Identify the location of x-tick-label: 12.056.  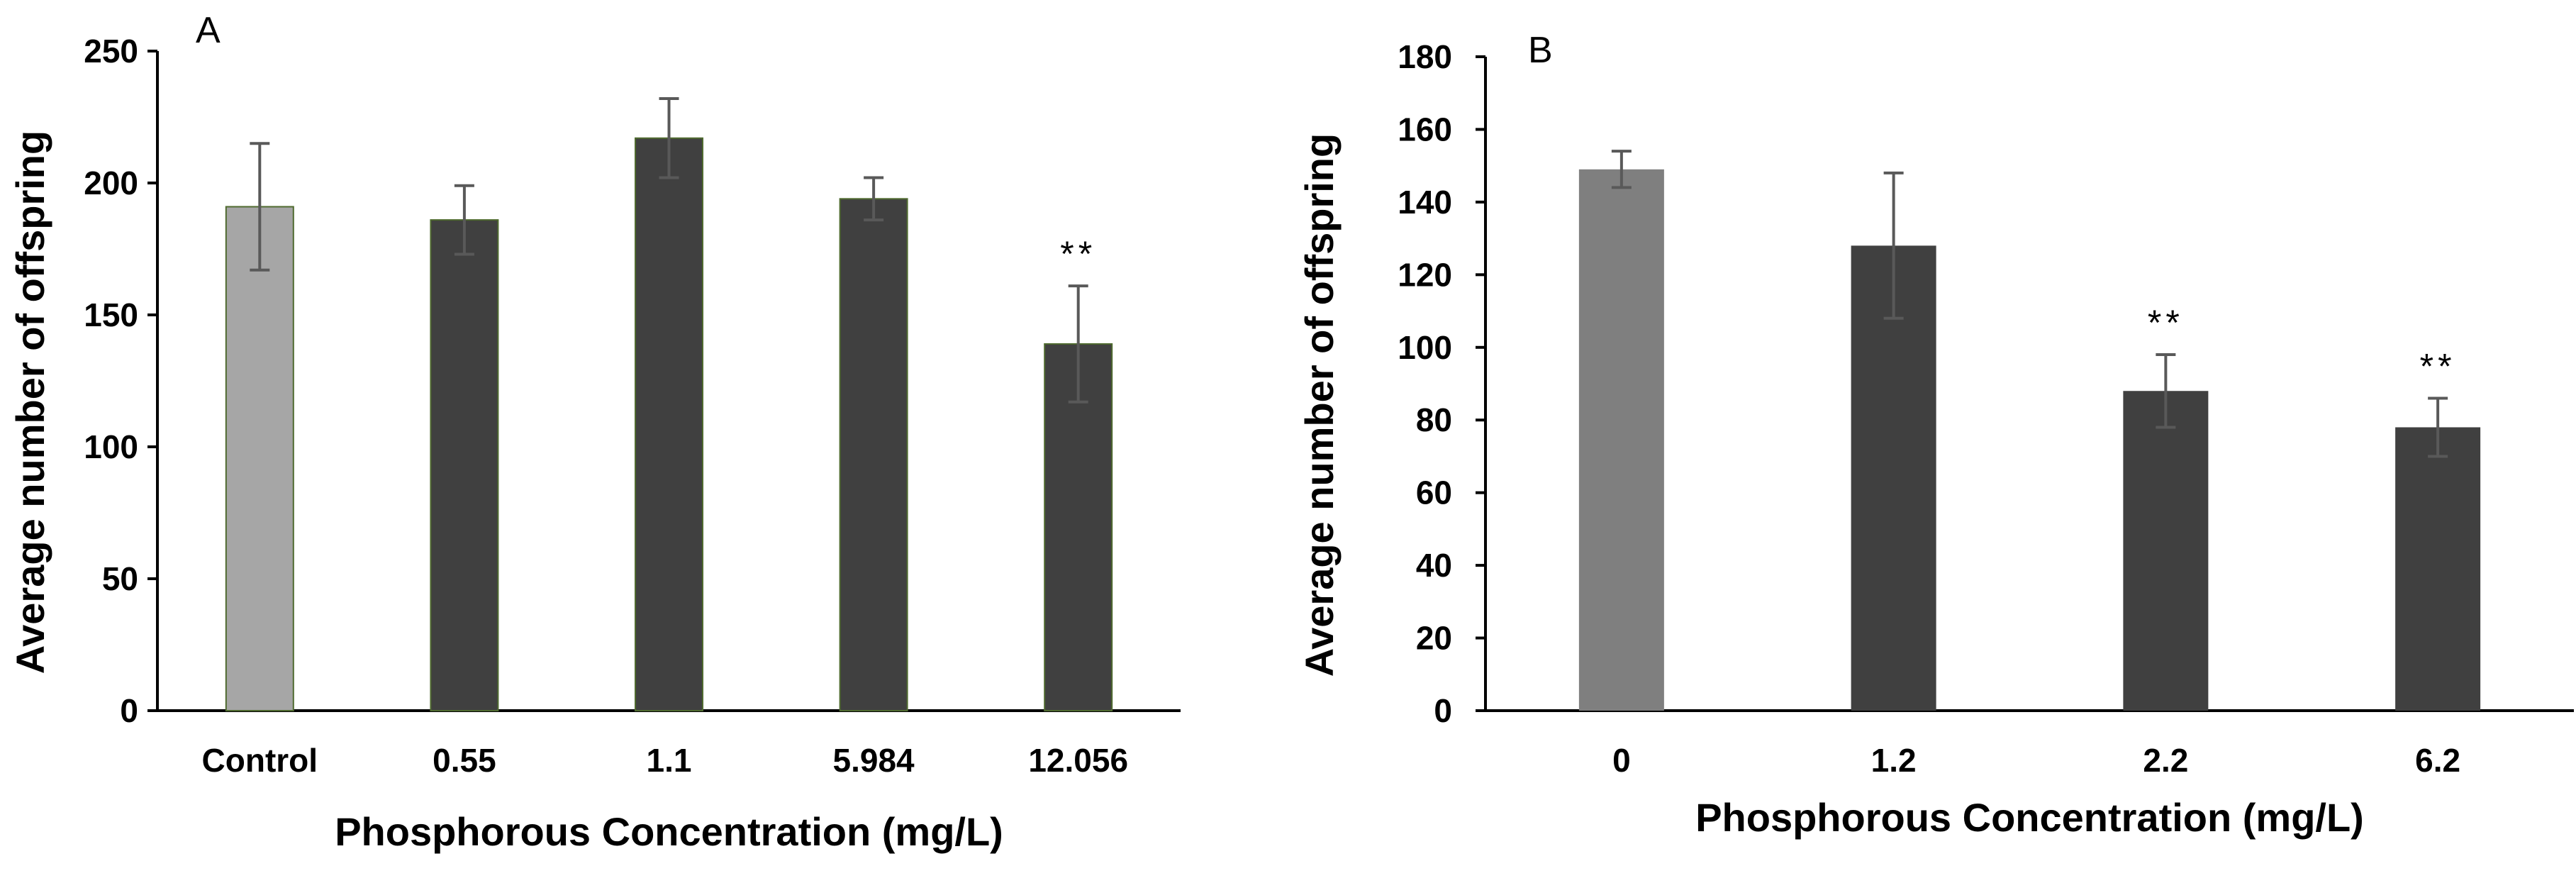
(1078, 760).